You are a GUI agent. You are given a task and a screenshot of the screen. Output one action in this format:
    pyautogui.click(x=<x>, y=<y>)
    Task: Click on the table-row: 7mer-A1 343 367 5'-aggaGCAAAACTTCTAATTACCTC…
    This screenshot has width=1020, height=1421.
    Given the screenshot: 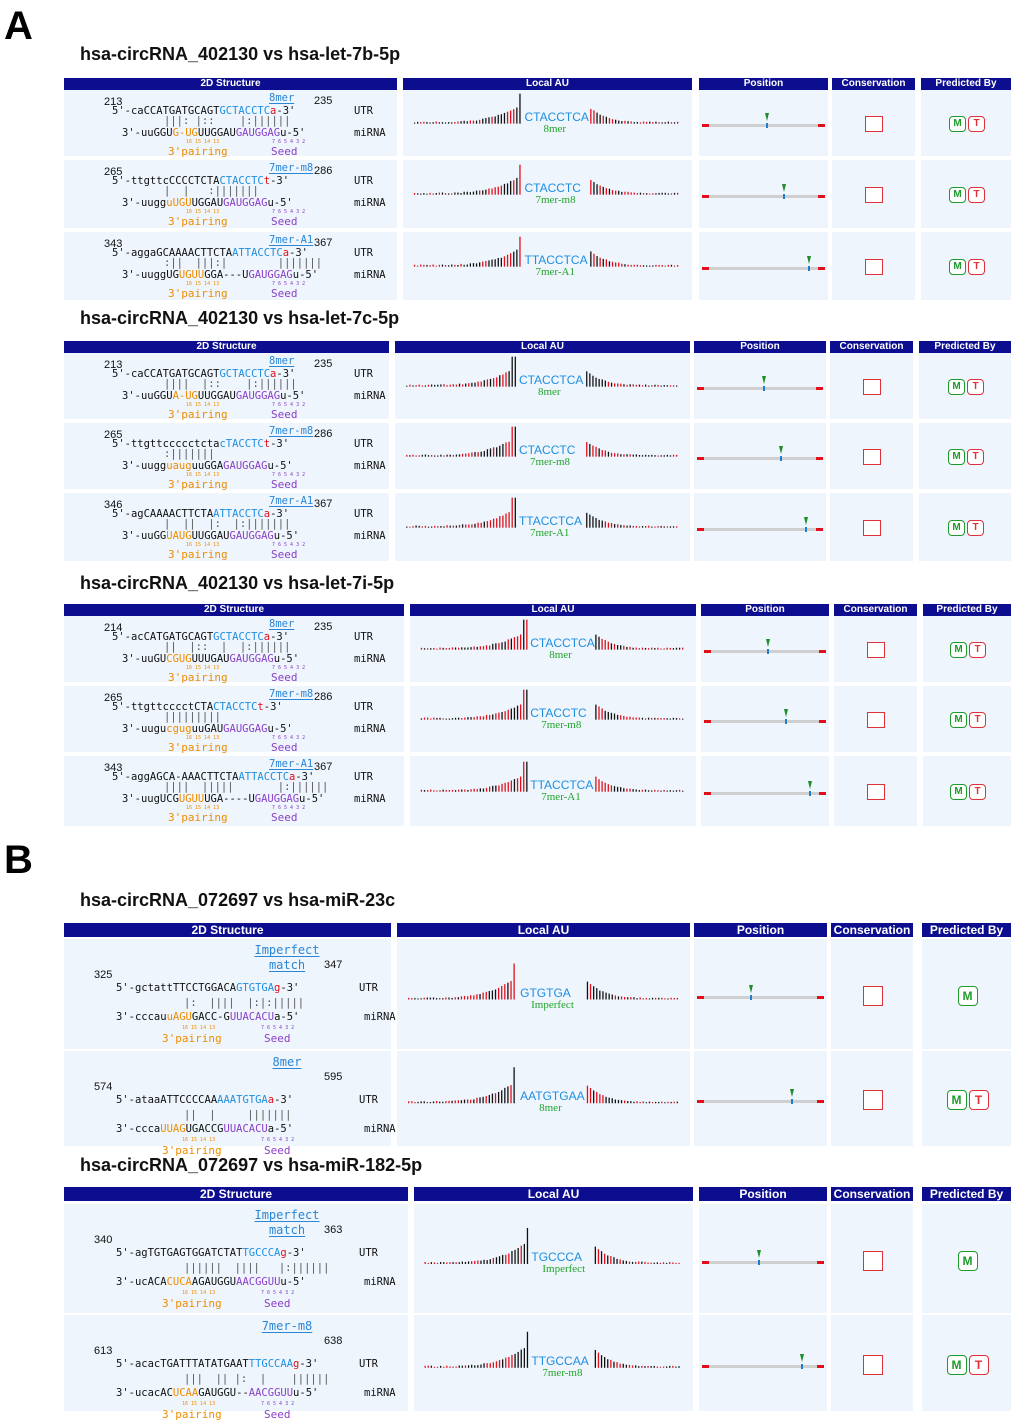 What is the action you would take?
    pyautogui.click(x=510, y=266)
    